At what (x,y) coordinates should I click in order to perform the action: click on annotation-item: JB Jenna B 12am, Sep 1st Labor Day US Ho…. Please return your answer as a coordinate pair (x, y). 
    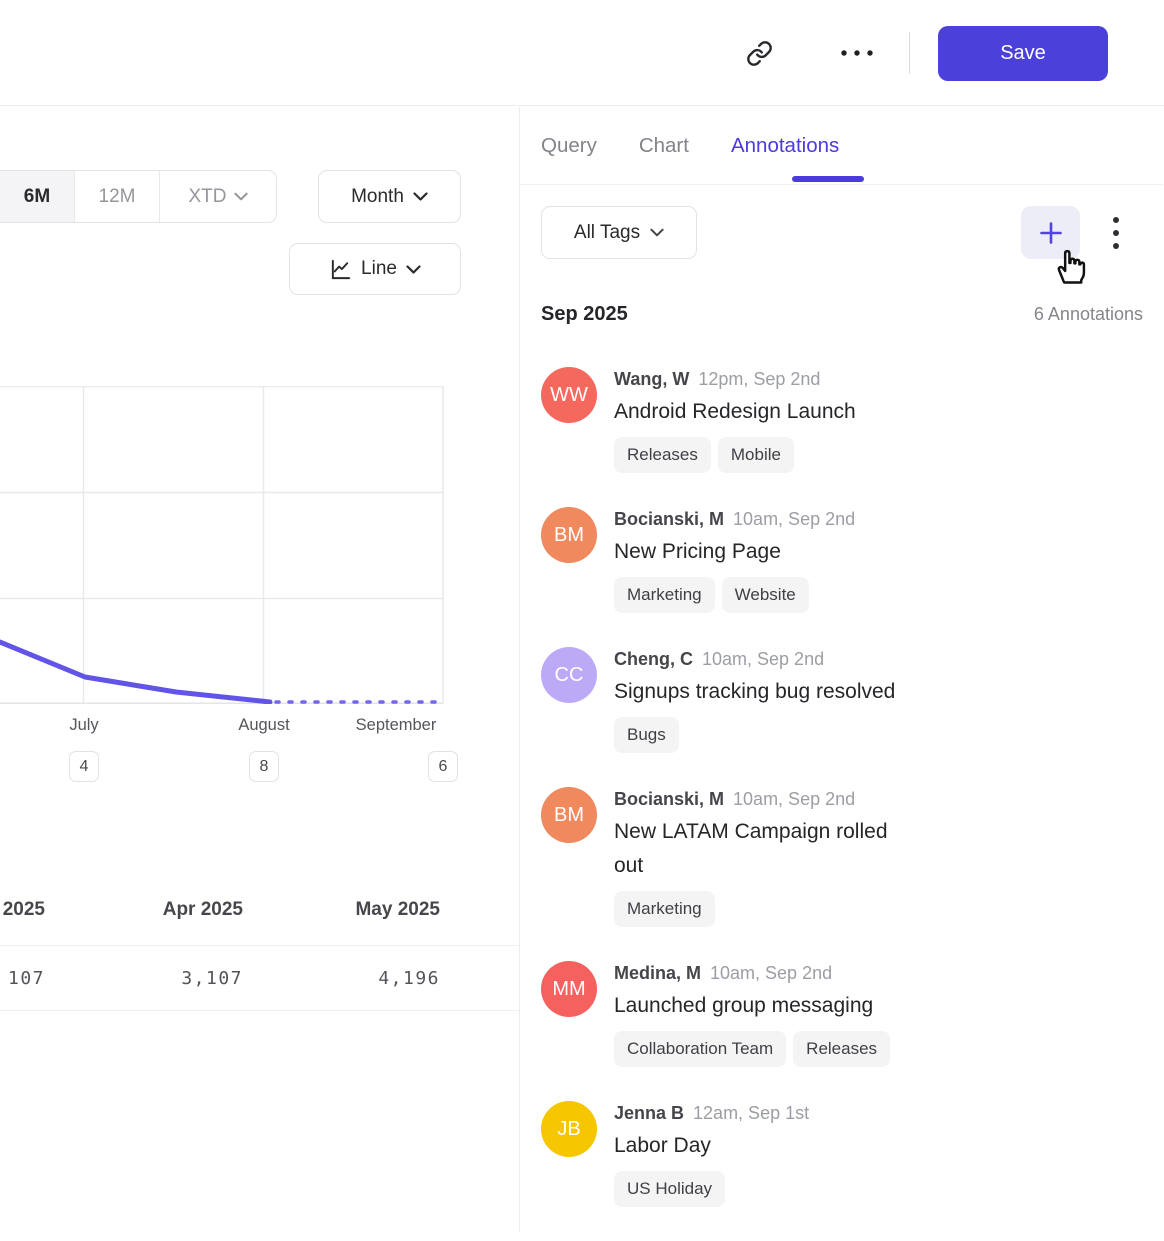
    Looking at the image, I should click on (852, 1154).